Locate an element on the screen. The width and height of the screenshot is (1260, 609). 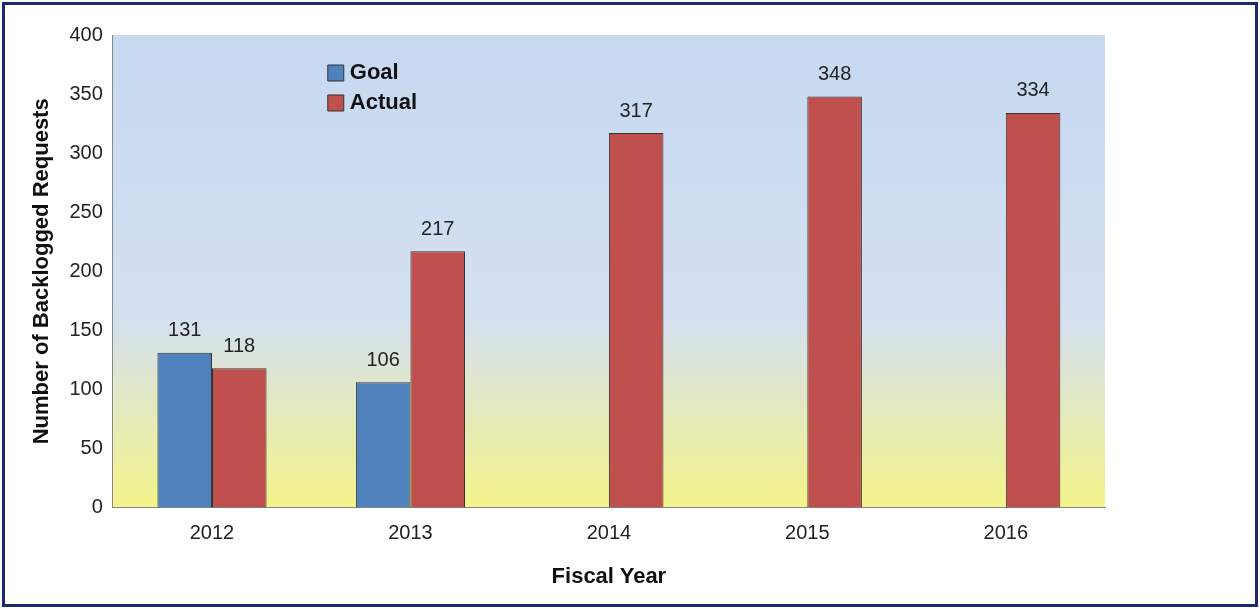
data-label: 348 is located at coordinates (834, 72).